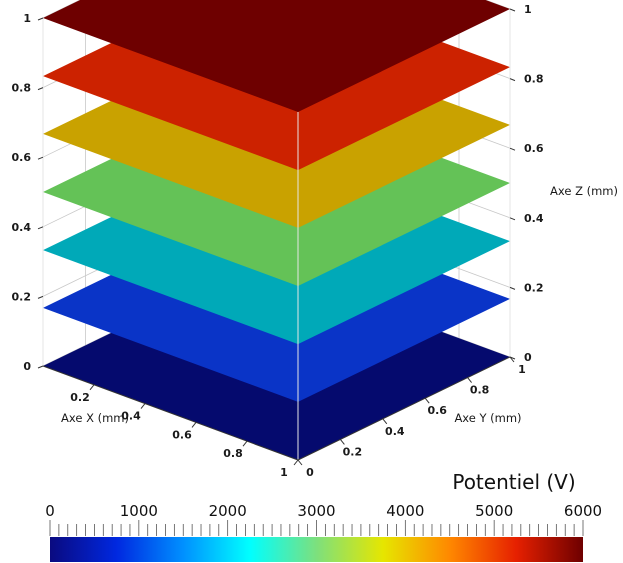  I want to click on y-tick-label: 0, so click(310, 472).